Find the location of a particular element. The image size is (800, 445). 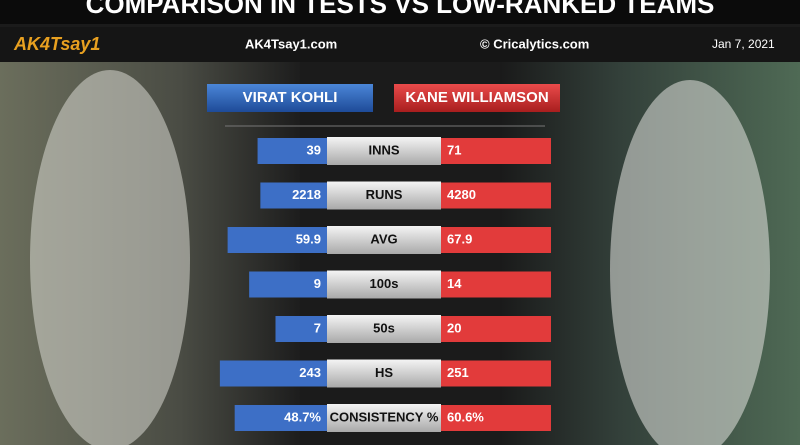

category-label: HS is located at coordinates (384, 372).